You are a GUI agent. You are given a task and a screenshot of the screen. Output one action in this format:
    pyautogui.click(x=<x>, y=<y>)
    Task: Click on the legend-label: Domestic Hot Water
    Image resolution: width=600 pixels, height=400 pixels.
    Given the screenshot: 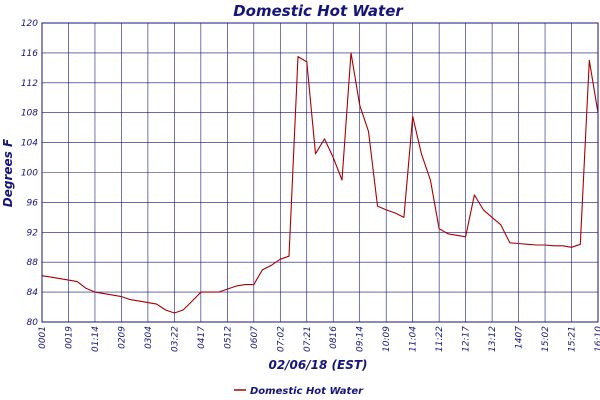 What is the action you would take?
    pyautogui.click(x=307, y=391)
    